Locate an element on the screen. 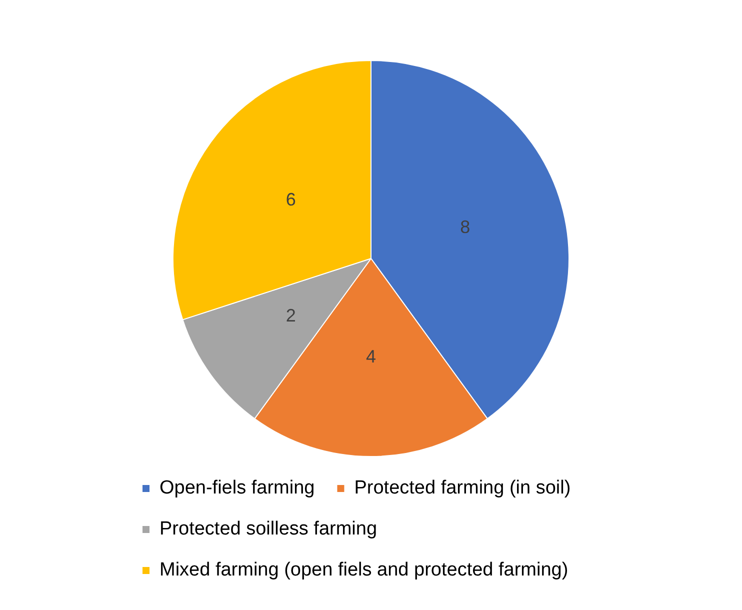 The height and width of the screenshot is (610, 742). legend-label: Protected soilless farming is located at coordinates (269, 529).